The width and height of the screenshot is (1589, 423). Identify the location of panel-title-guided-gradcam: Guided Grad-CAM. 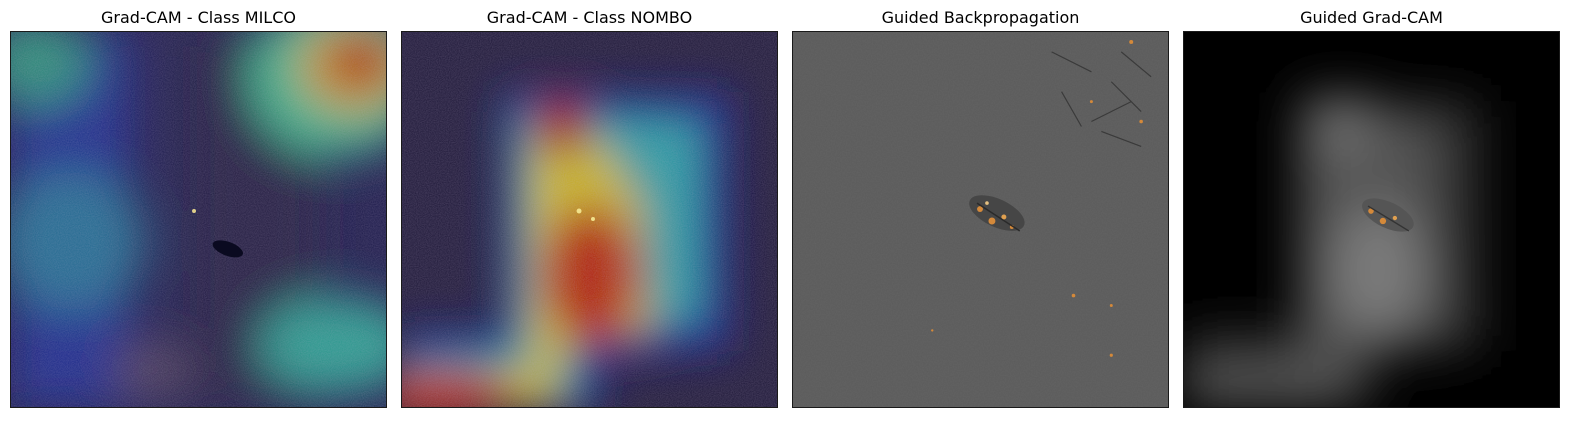
(1371, 17).